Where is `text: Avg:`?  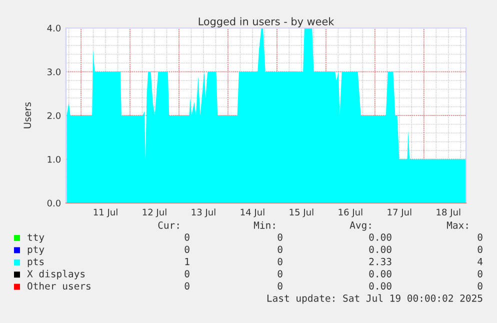 text: Avg: is located at coordinates (360, 226).